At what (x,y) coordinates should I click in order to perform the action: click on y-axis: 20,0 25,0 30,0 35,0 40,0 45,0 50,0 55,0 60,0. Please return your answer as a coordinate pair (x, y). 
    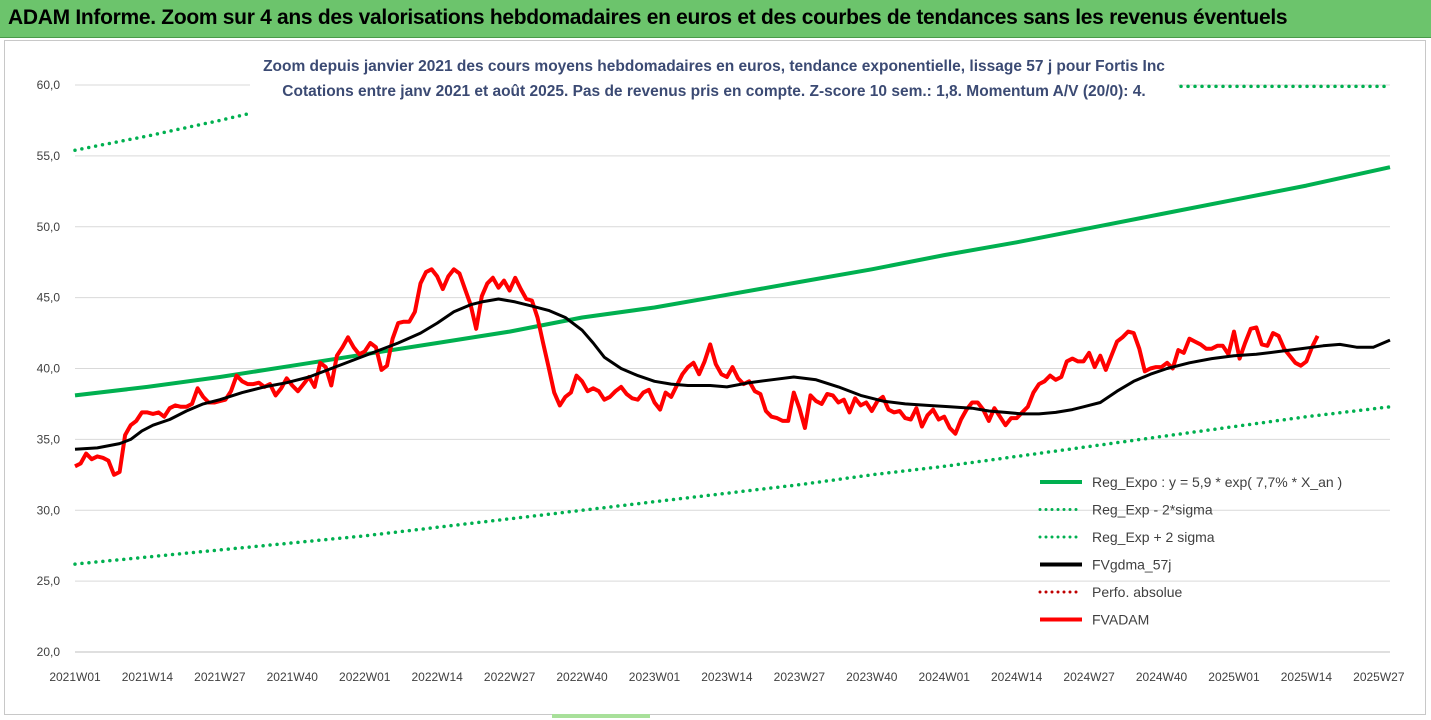
    Looking at the image, I should click on (49, 368).